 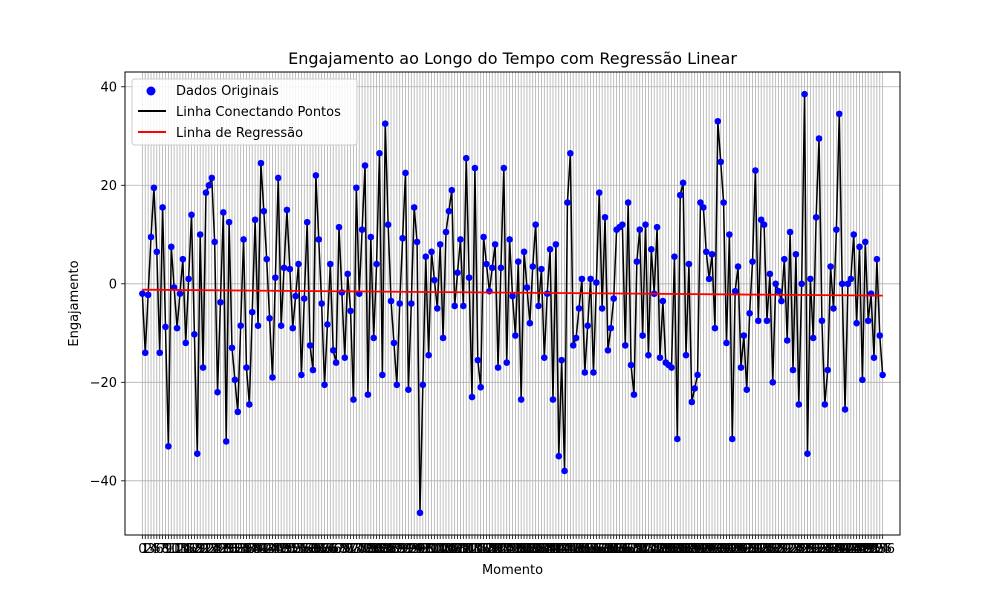 What do you see at coordinates (495, 549) in the screenshot?
I see `x-tick-label: 122` at bounding box center [495, 549].